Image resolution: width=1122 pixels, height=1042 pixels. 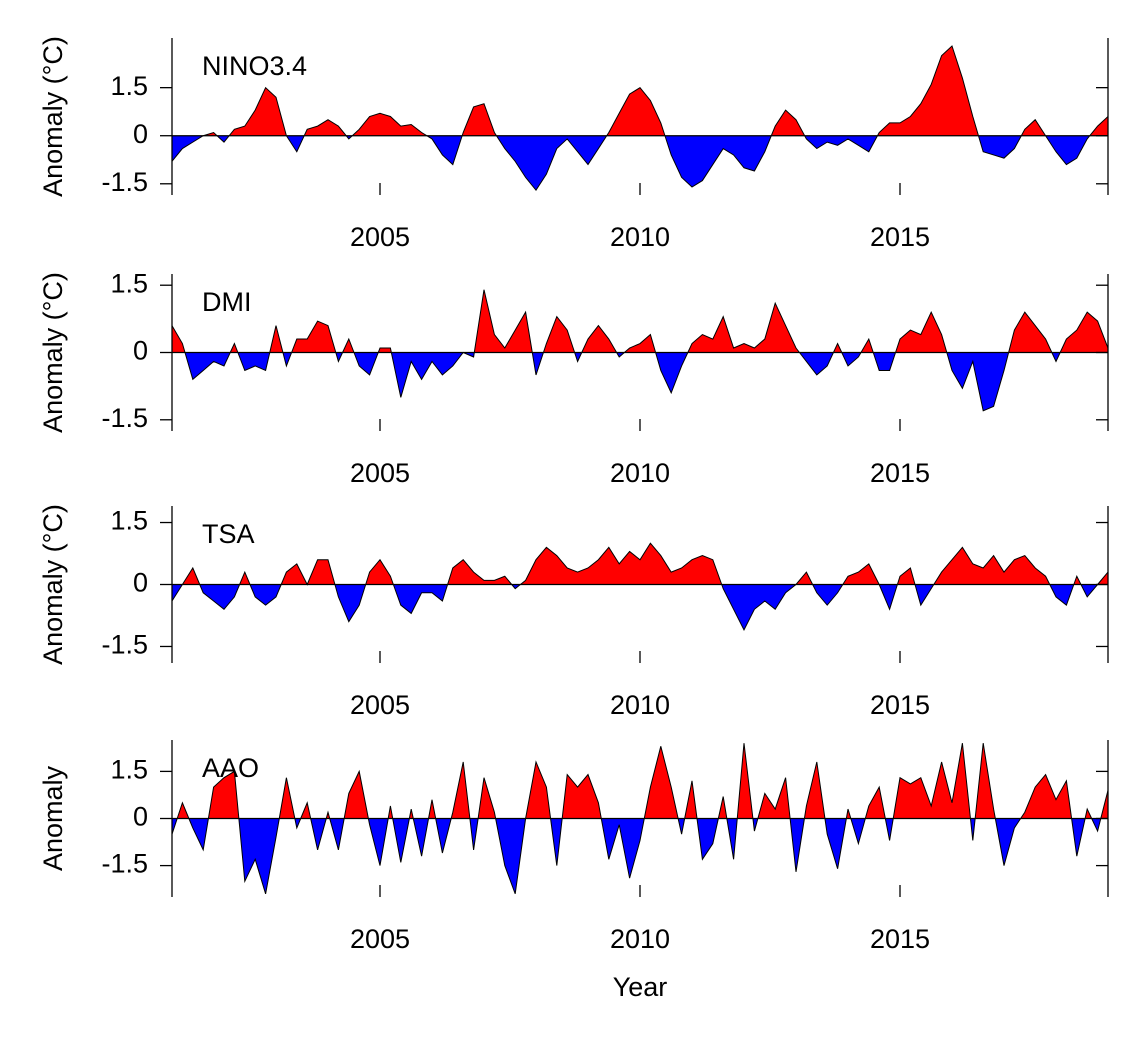 I want to click on y-axis-label: Anomaly, so click(x=53, y=818).